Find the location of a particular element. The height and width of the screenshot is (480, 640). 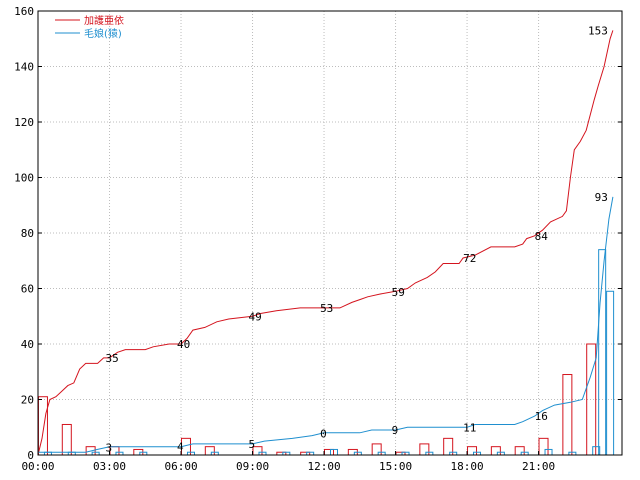

x-tick-label-0: 00:00 is located at coordinates (37, 466).